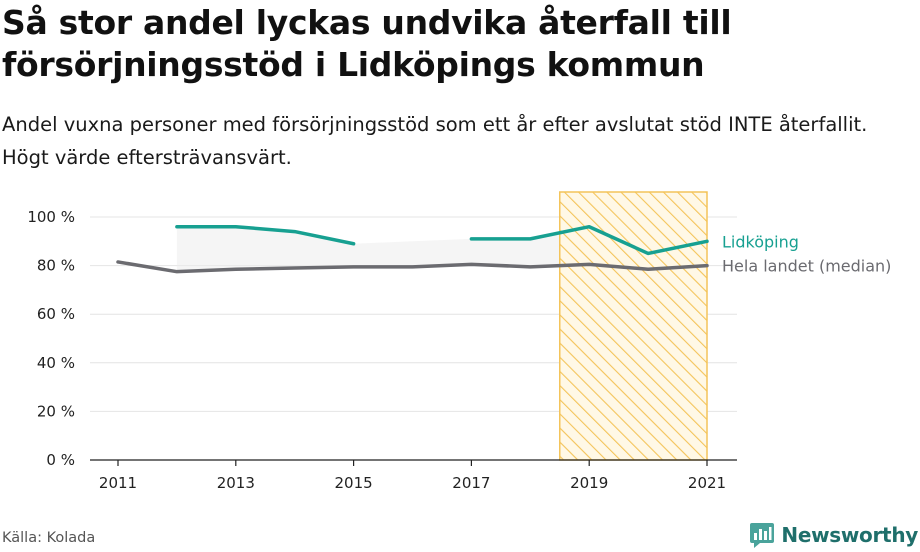  I want to click on source-note: Källa: Kolada, so click(49, 538).